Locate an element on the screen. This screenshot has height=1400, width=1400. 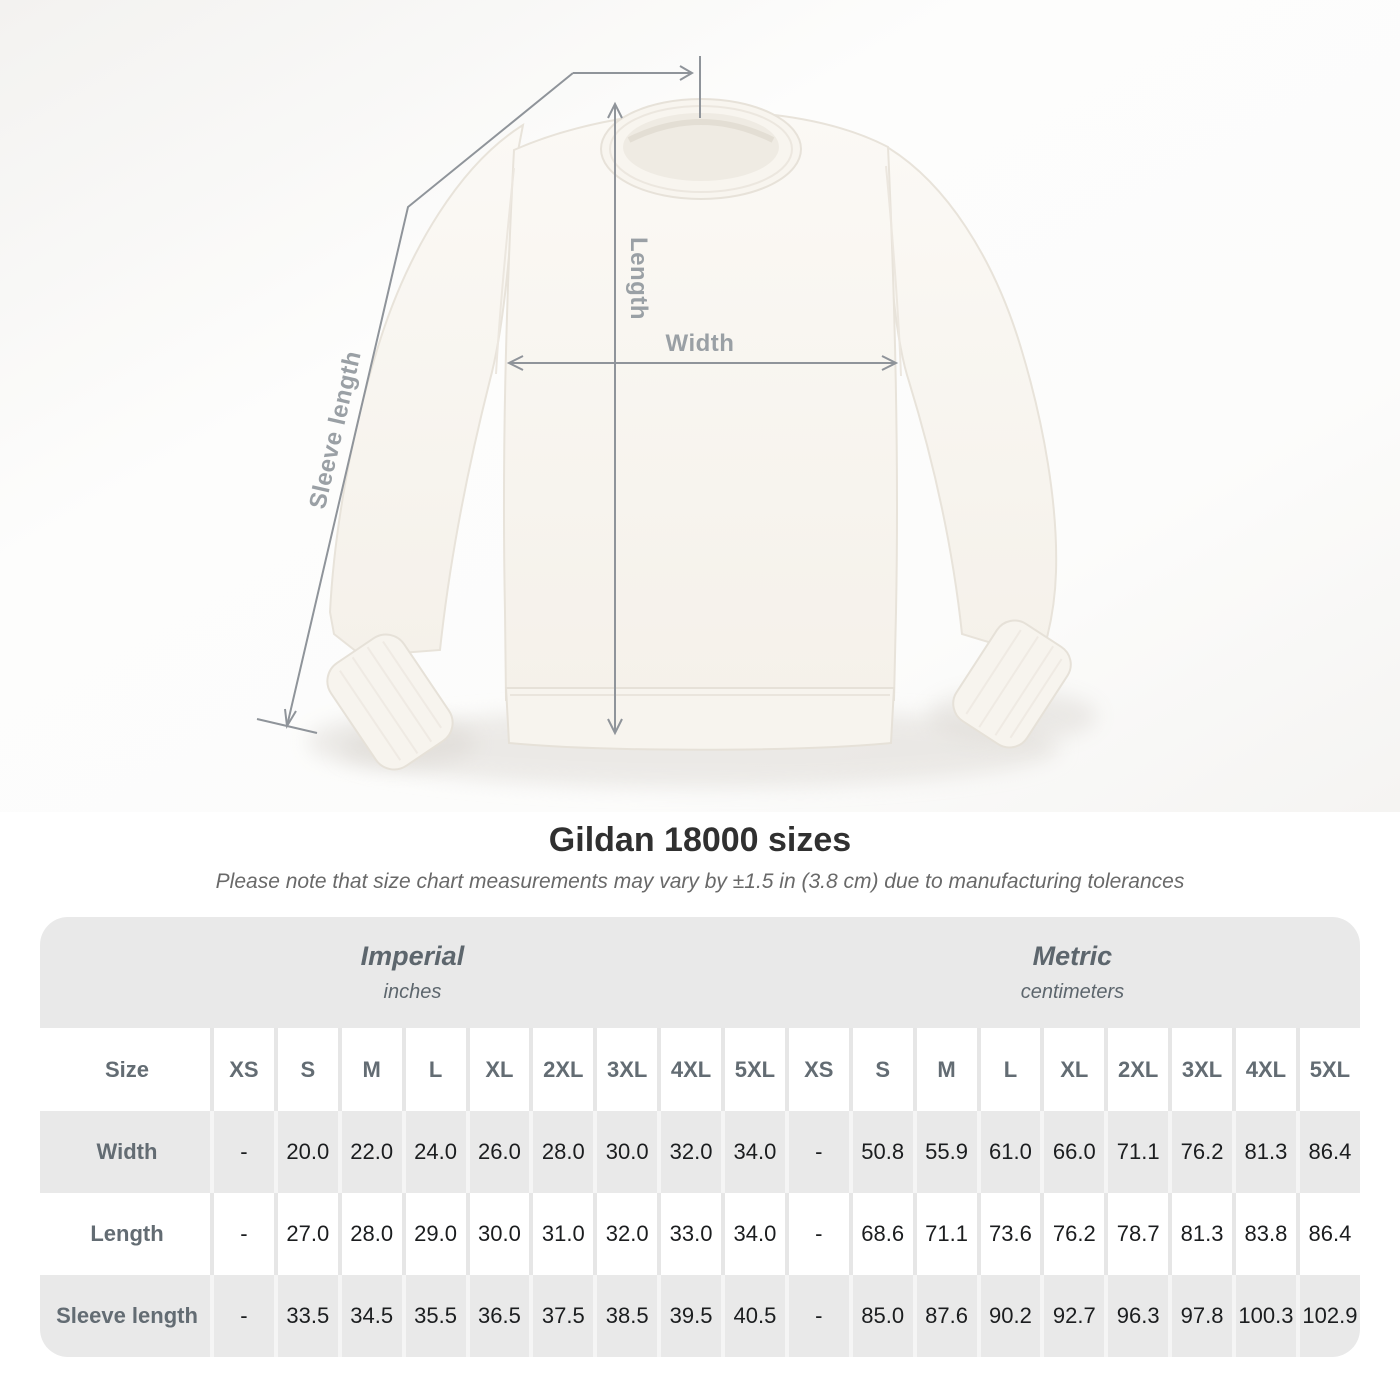
size-header-imperial-xl: XL is located at coordinates (497, 1069).